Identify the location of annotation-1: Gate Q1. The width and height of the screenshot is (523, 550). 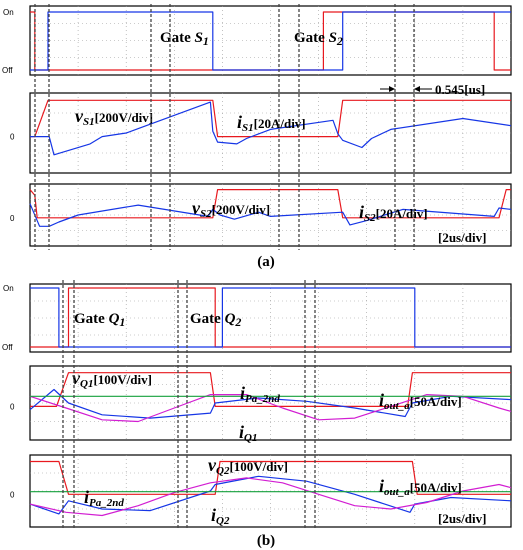
(99, 320).